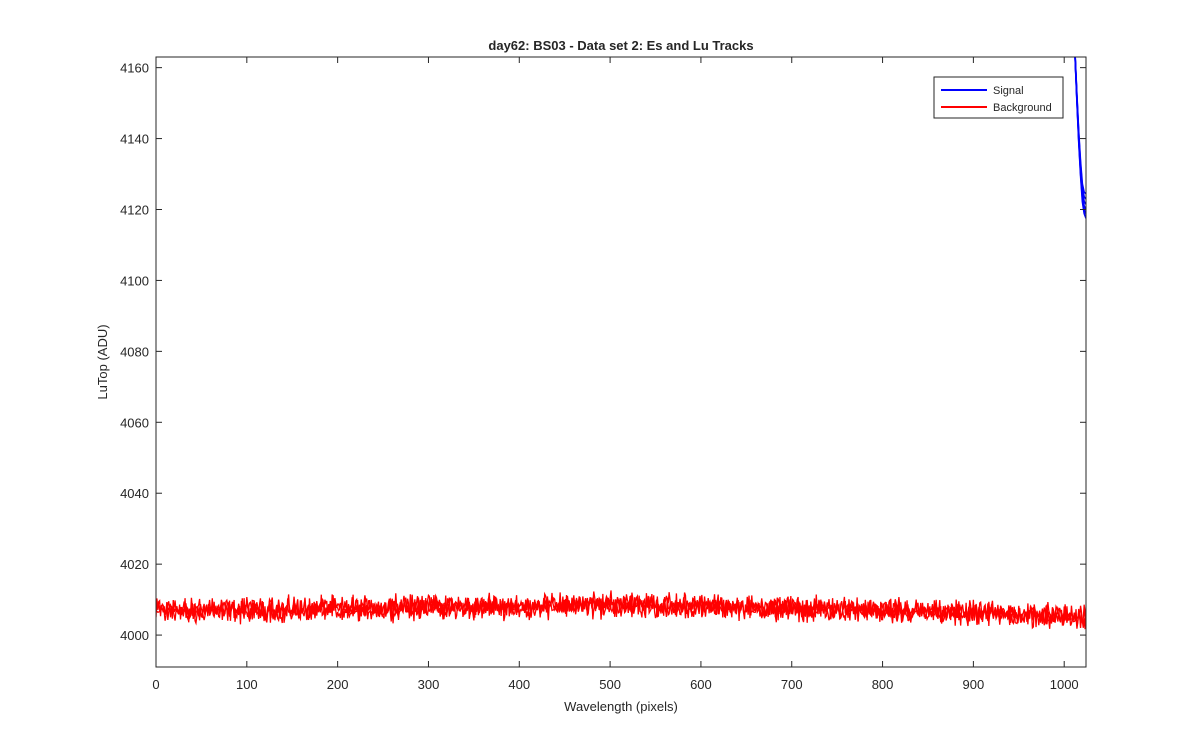  I want to click on x-tick-label: 200, so click(338, 684).